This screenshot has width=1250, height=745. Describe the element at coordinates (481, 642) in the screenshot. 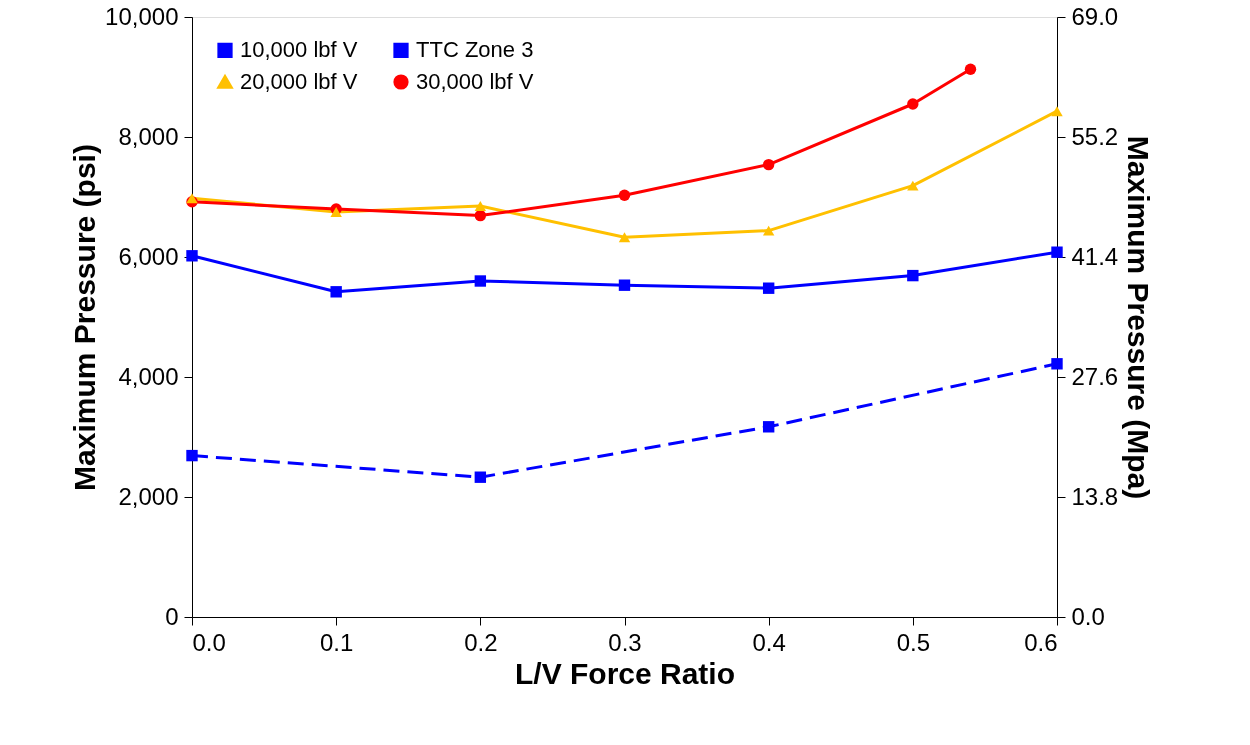

I see `x-tick-label: 0.2` at that location.